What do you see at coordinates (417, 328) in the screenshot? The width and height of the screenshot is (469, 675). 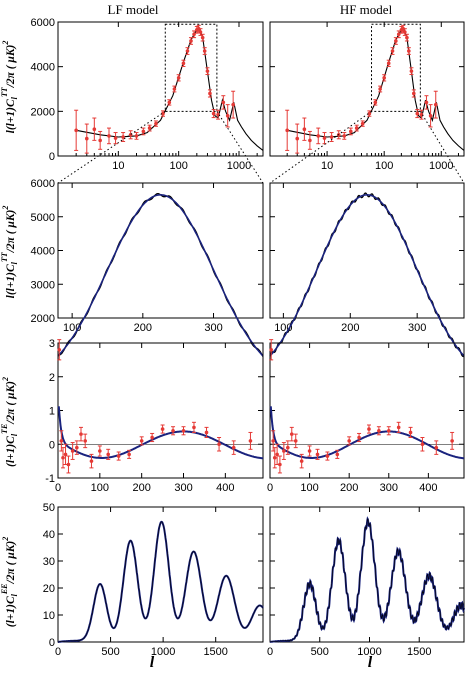 I see `tt-zoom-hf-xtick-label: 300` at bounding box center [417, 328].